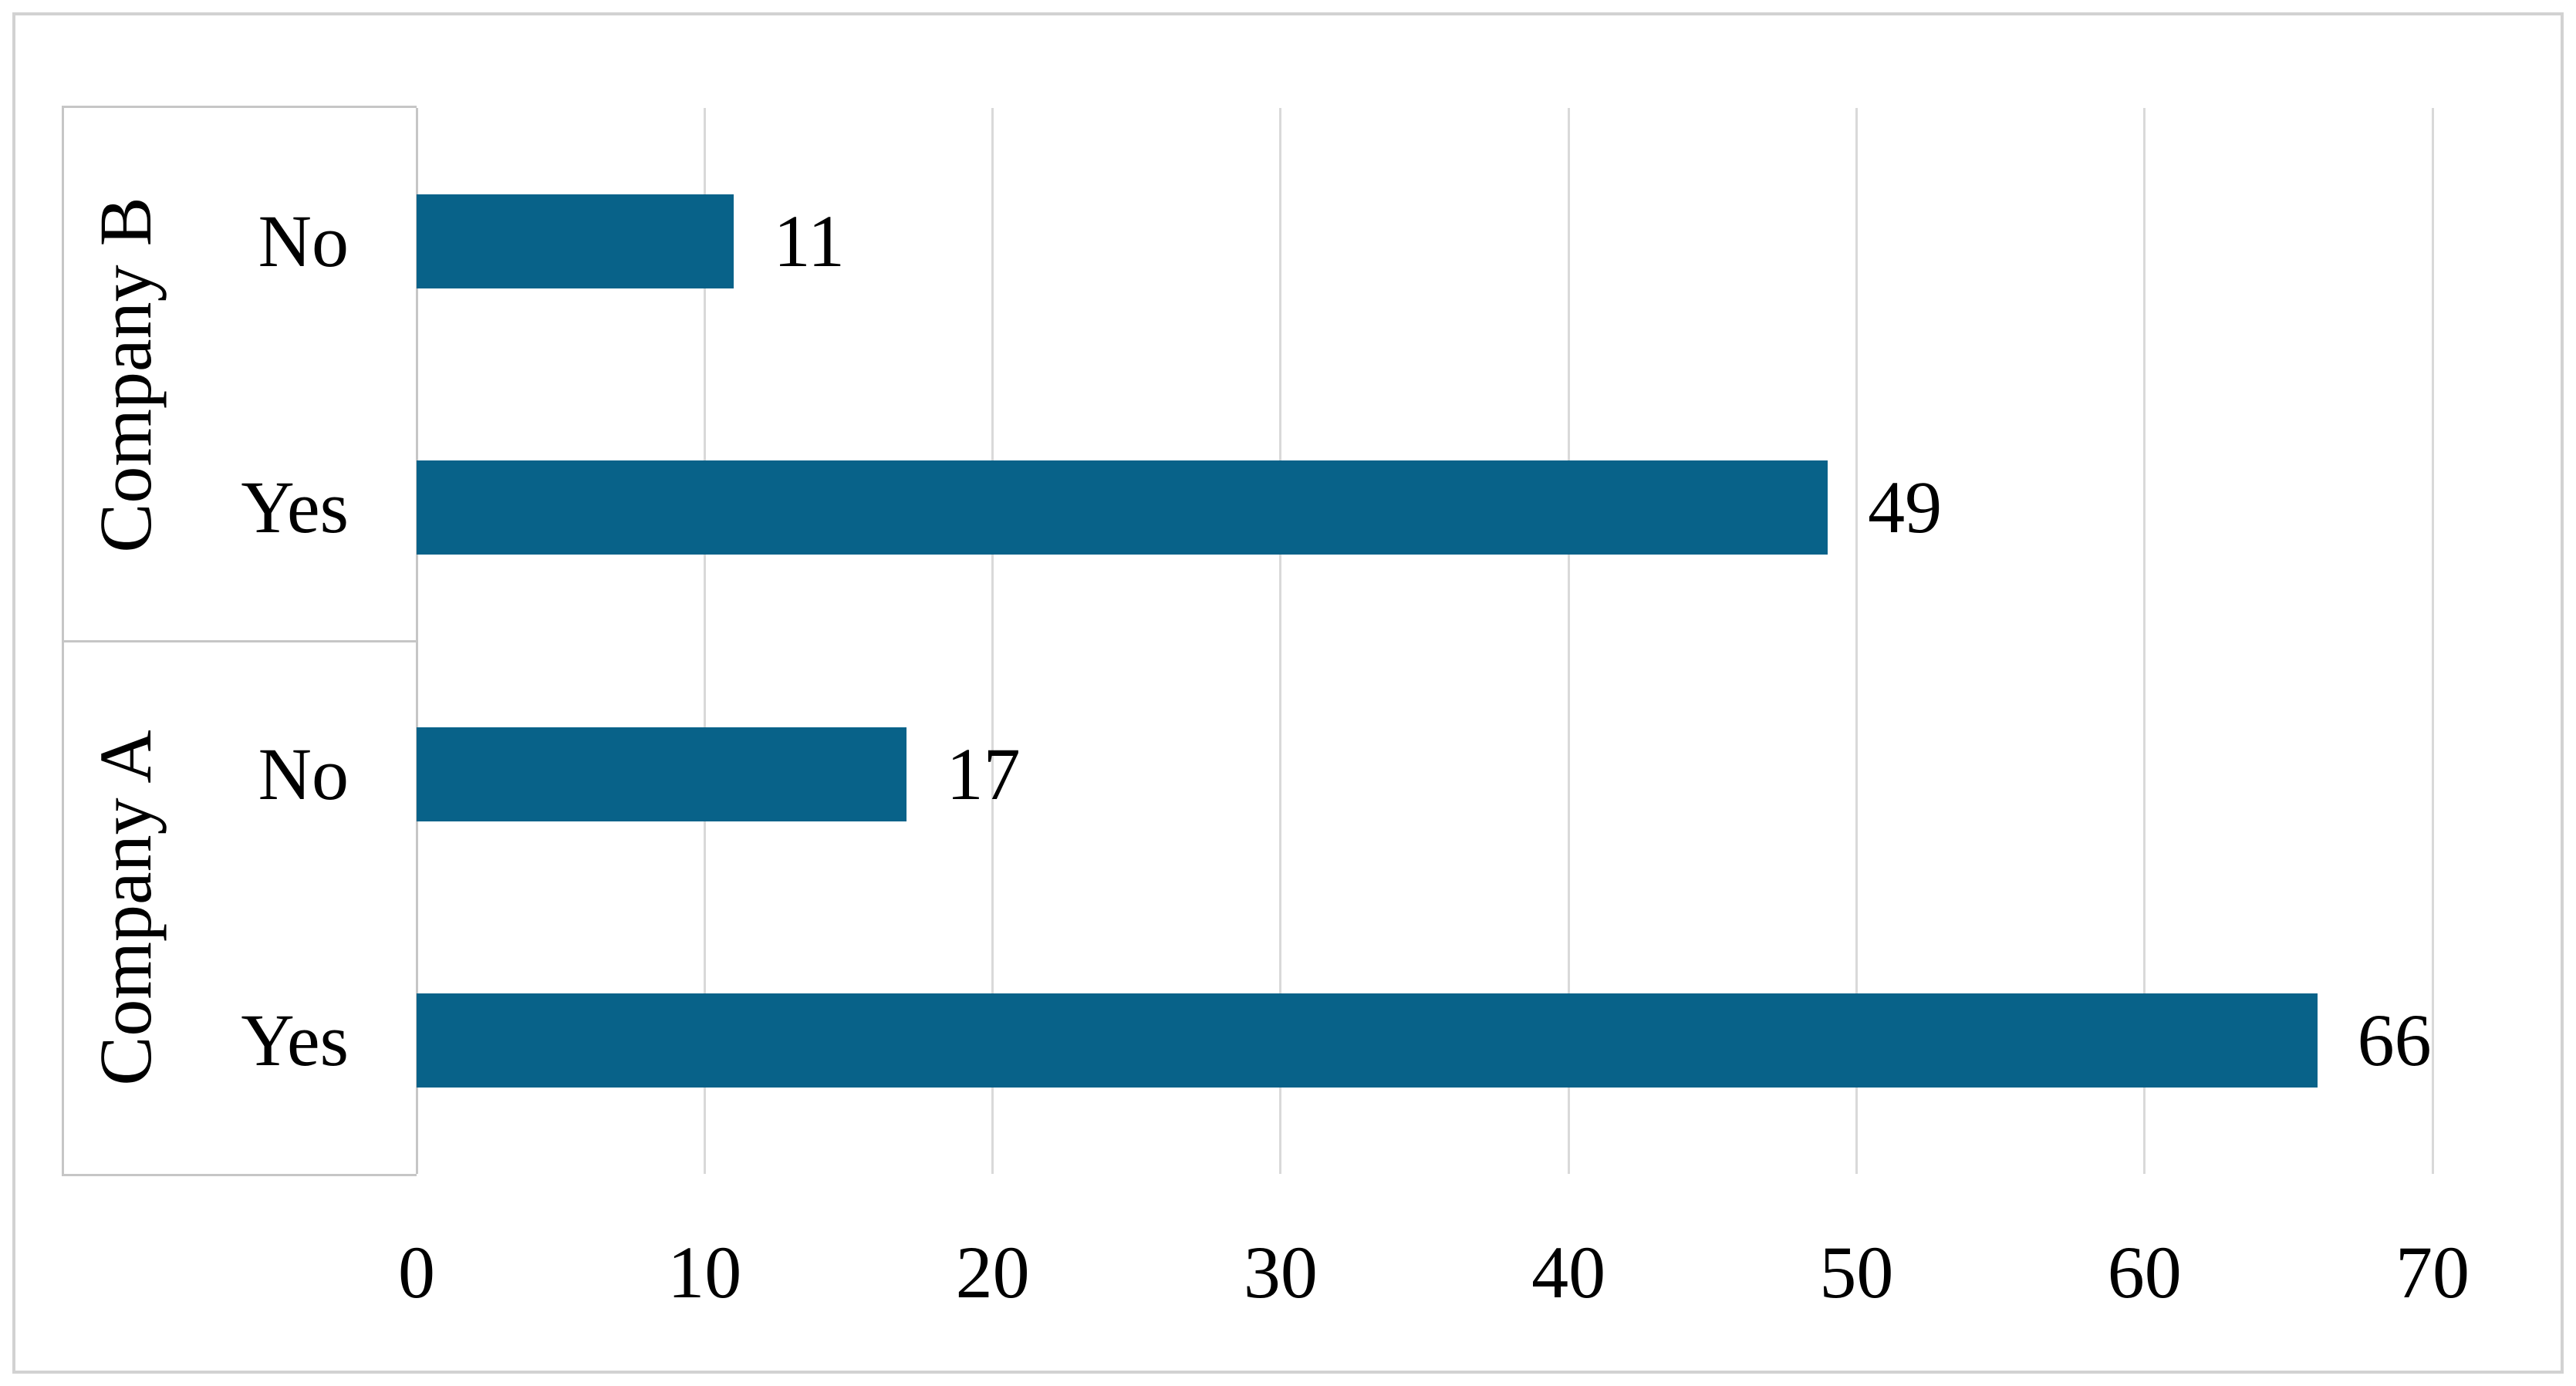  I want to click on data-label: 17, so click(983, 773).